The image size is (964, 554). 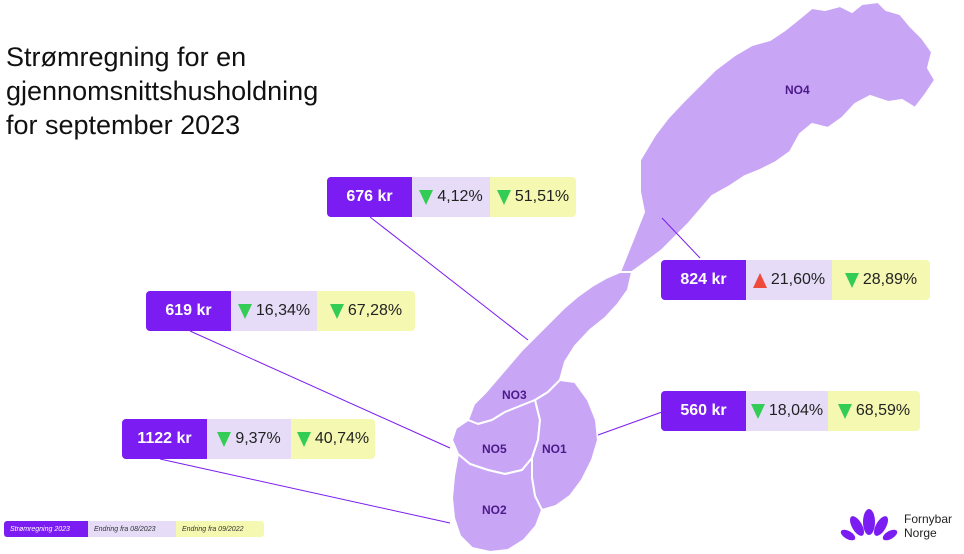 I want to click on month-change-value: 16,34%, so click(x=283, y=310).